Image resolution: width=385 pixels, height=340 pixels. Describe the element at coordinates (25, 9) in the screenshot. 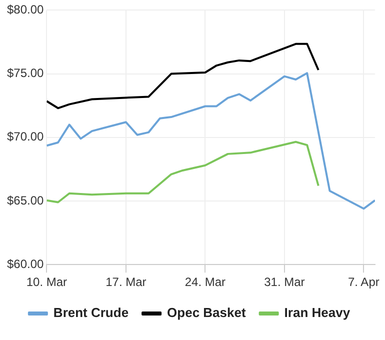

I see `y-tick-label: $80.00` at that location.